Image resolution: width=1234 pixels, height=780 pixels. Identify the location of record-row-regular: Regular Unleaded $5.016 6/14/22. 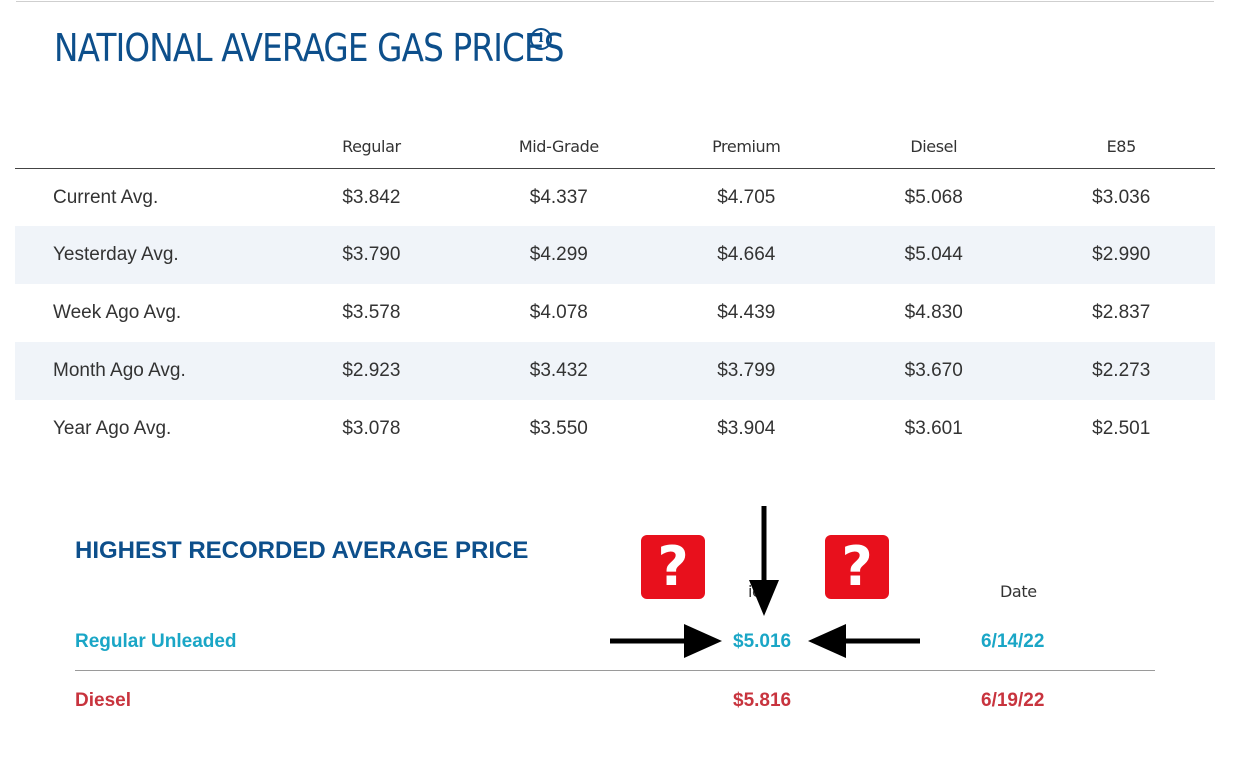
(615, 642).